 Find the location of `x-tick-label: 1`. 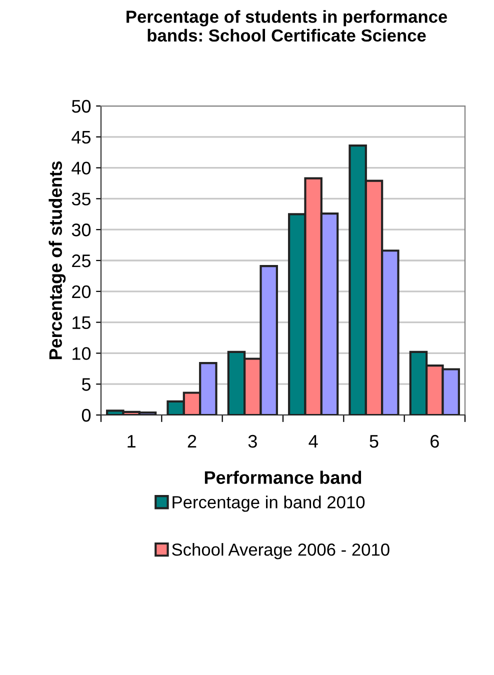

x-tick-label: 1 is located at coordinates (132, 441).